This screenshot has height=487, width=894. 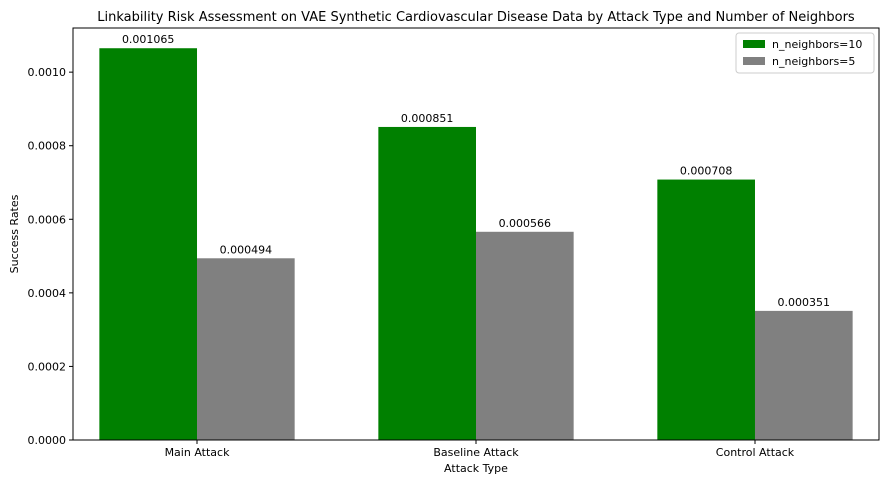 What do you see at coordinates (427, 118) in the screenshot?
I see `bar-value-label: 0.000851` at bounding box center [427, 118].